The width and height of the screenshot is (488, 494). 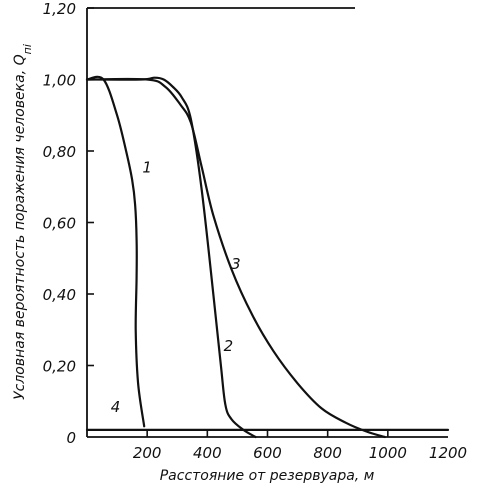 I want to click on y-tick-label: 0,60, so click(x=59, y=224).